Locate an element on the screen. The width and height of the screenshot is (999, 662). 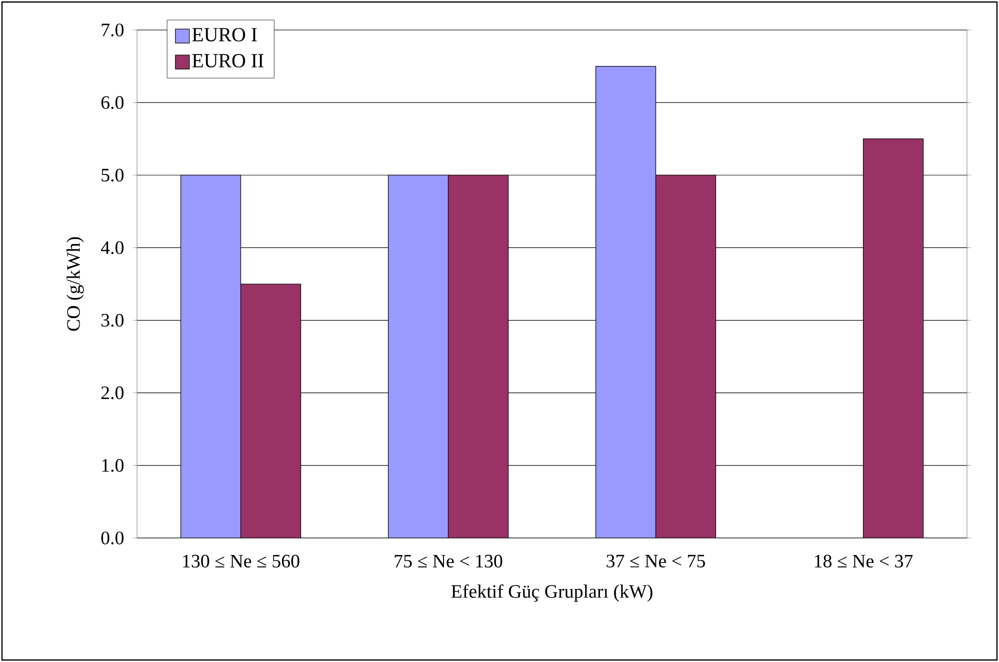
y-tick-label: 5.0 is located at coordinates (113, 175).